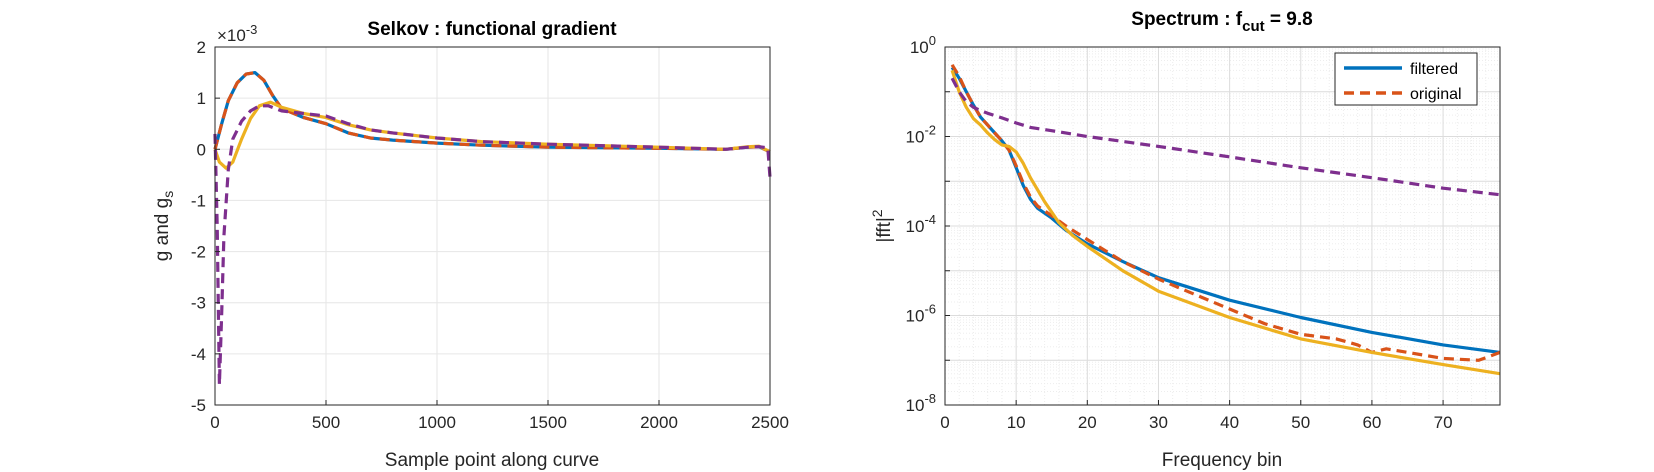 The height and width of the screenshot is (472, 1654). I want to click on spectrum-series-4-line, so click(1225, 137).